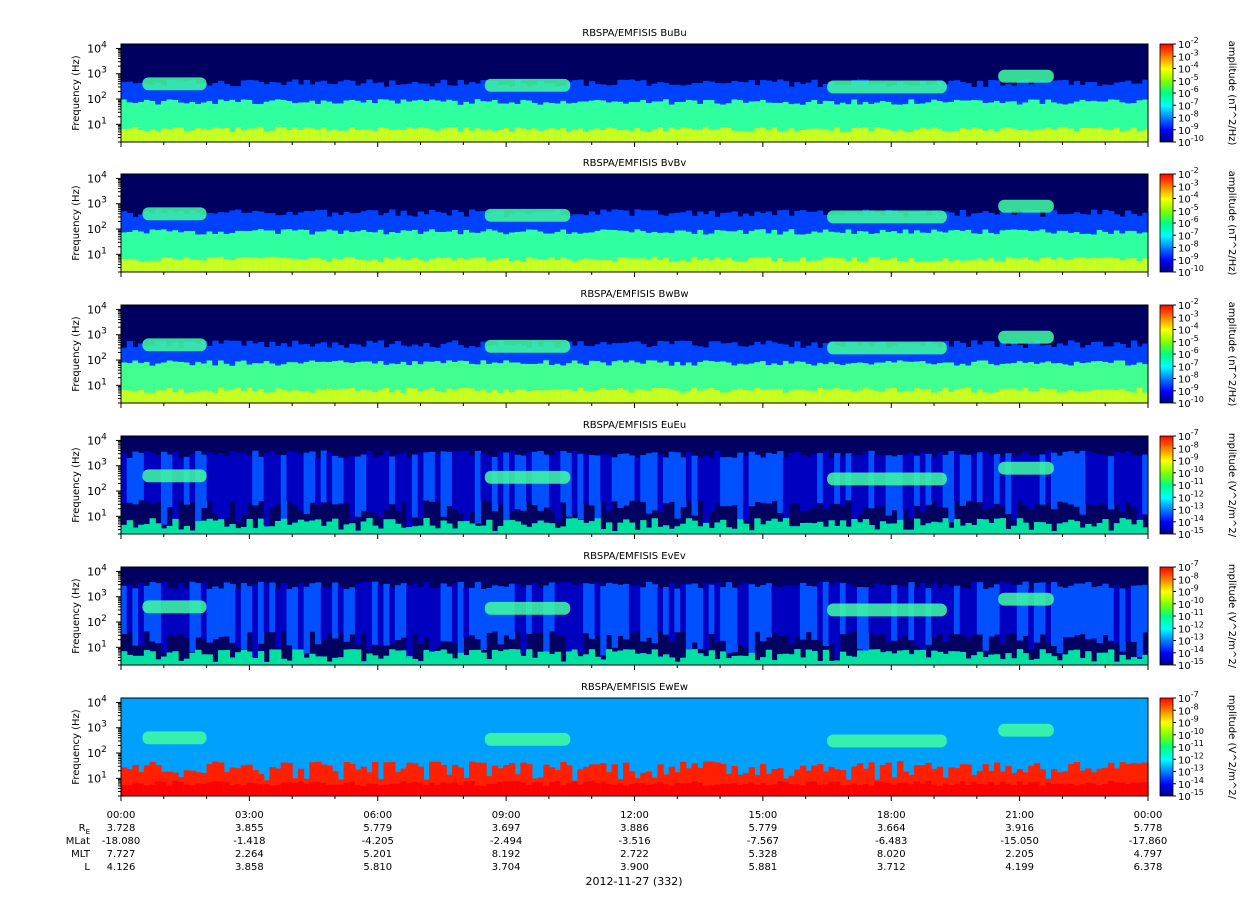 The height and width of the screenshot is (899, 1248). Describe the element at coordinates (97, 727) in the screenshot. I see `y-tick-label: 103` at that location.